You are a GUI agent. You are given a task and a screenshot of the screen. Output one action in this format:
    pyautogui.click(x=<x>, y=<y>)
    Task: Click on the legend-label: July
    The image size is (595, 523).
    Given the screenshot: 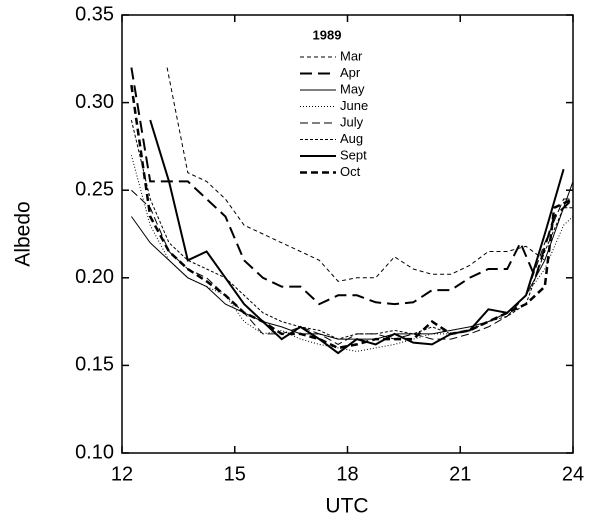 What is the action you would take?
    pyautogui.click(x=352, y=121)
    